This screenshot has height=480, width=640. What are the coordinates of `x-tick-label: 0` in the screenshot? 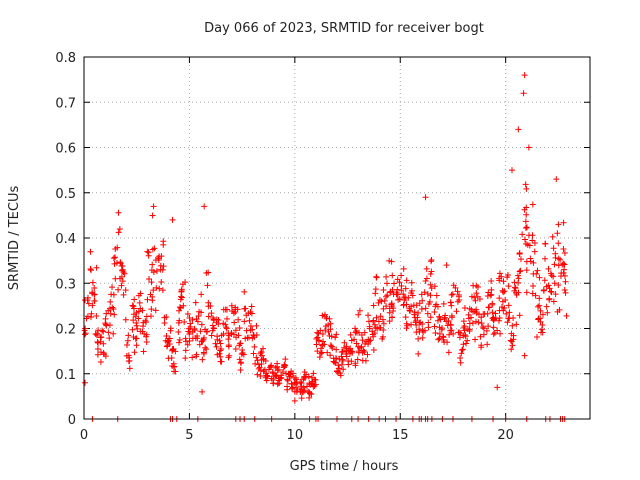 It's located at (84, 435).